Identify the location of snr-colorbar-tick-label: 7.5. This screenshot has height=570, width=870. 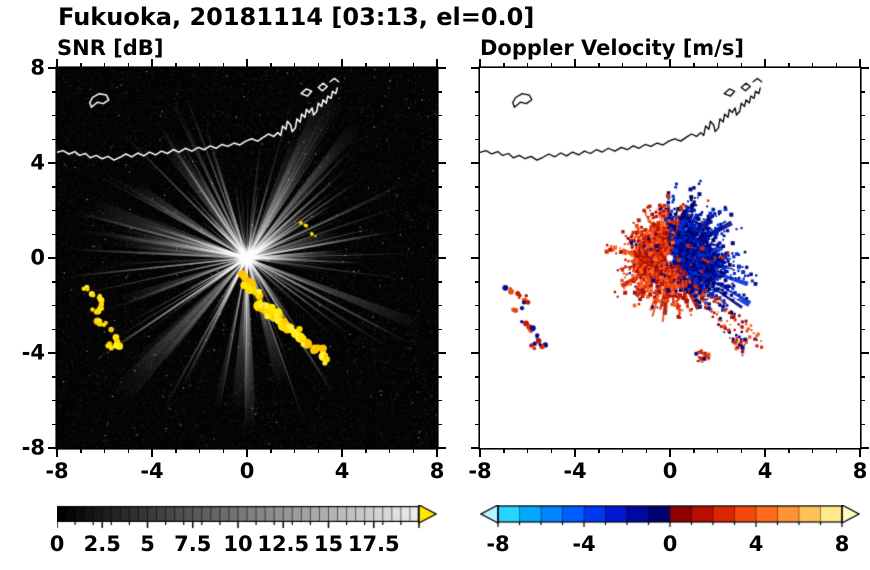
(193, 544).